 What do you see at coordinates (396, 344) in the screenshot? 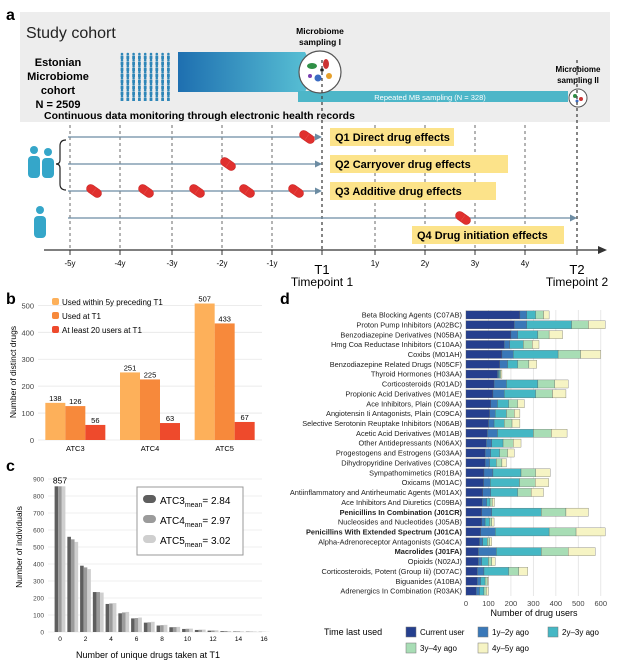
I see `category-label-d: Hmg Coa Reductase Inhibitors (C10AA)` at bounding box center [396, 344].